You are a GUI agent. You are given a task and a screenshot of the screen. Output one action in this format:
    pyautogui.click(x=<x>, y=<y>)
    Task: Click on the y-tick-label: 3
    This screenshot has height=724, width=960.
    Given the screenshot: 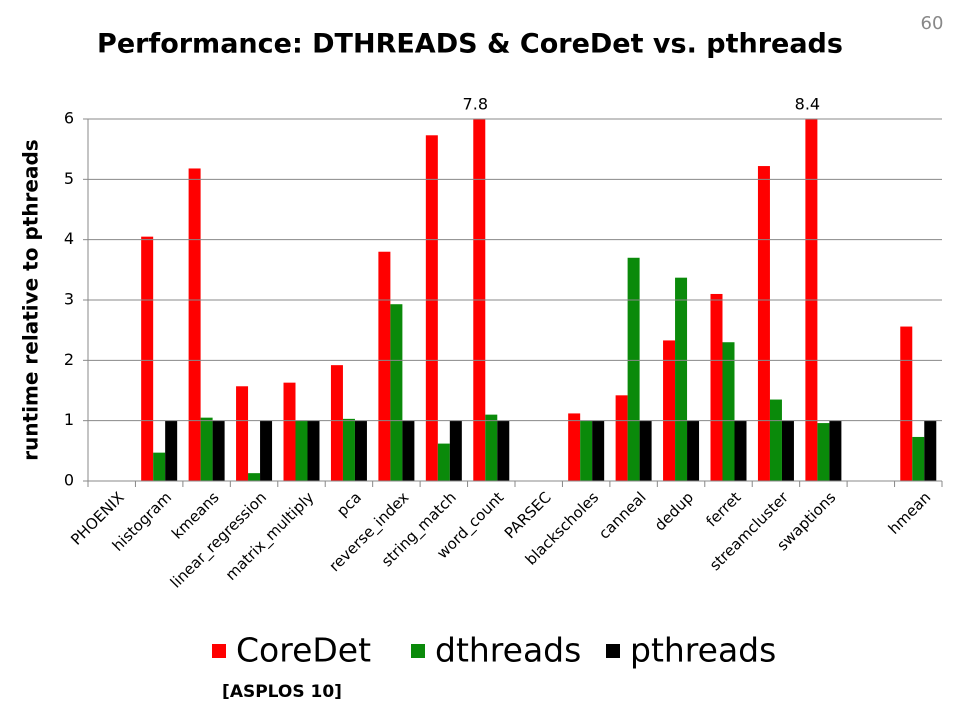 What is the action you would take?
    pyautogui.click(x=69, y=299)
    